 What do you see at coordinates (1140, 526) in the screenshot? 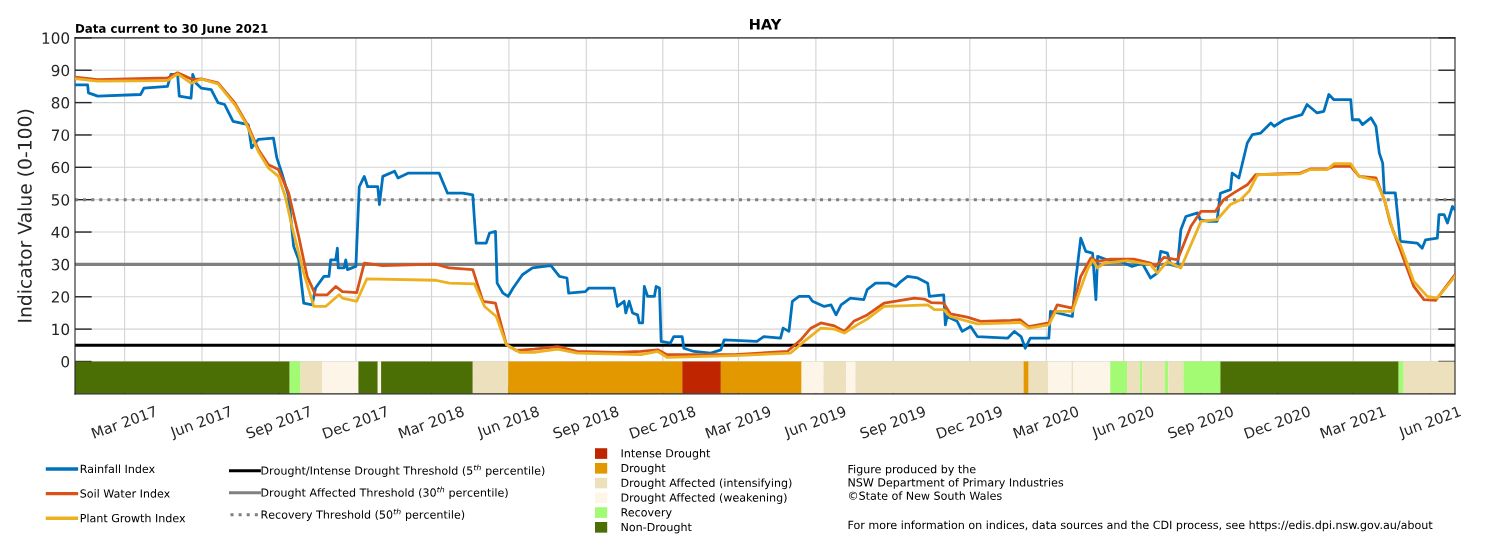
I see `text: For more information on indices, data sources and the CDI process, see https://edis.dpi.nsw.gov.au/about` at bounding box center [1140, 526].